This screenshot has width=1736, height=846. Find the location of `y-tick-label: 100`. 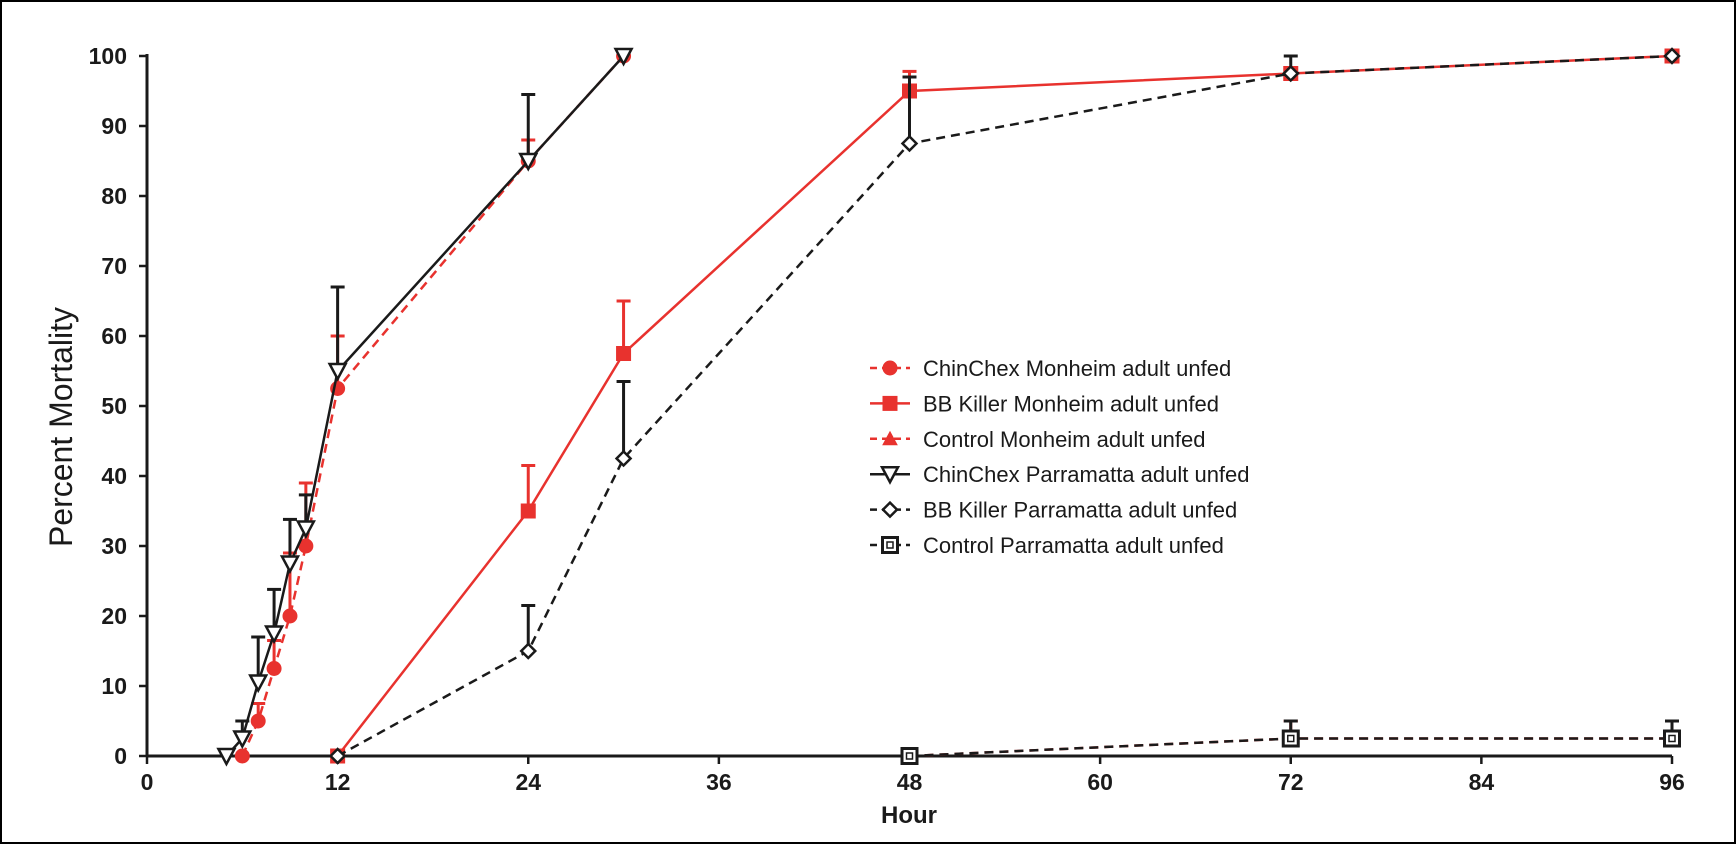

y-tick-label: 100 is located at coordinates (108, 56).